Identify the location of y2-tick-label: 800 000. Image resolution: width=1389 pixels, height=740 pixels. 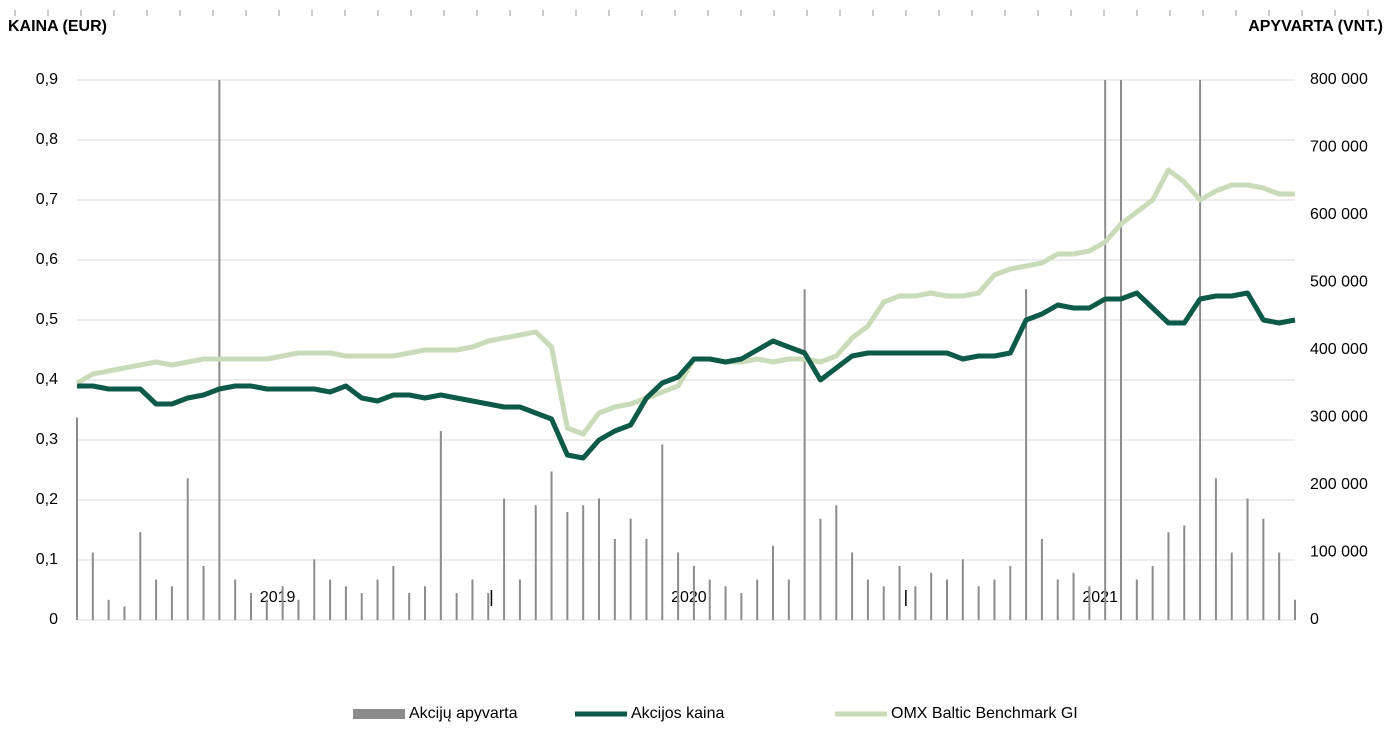
(1339, 79).